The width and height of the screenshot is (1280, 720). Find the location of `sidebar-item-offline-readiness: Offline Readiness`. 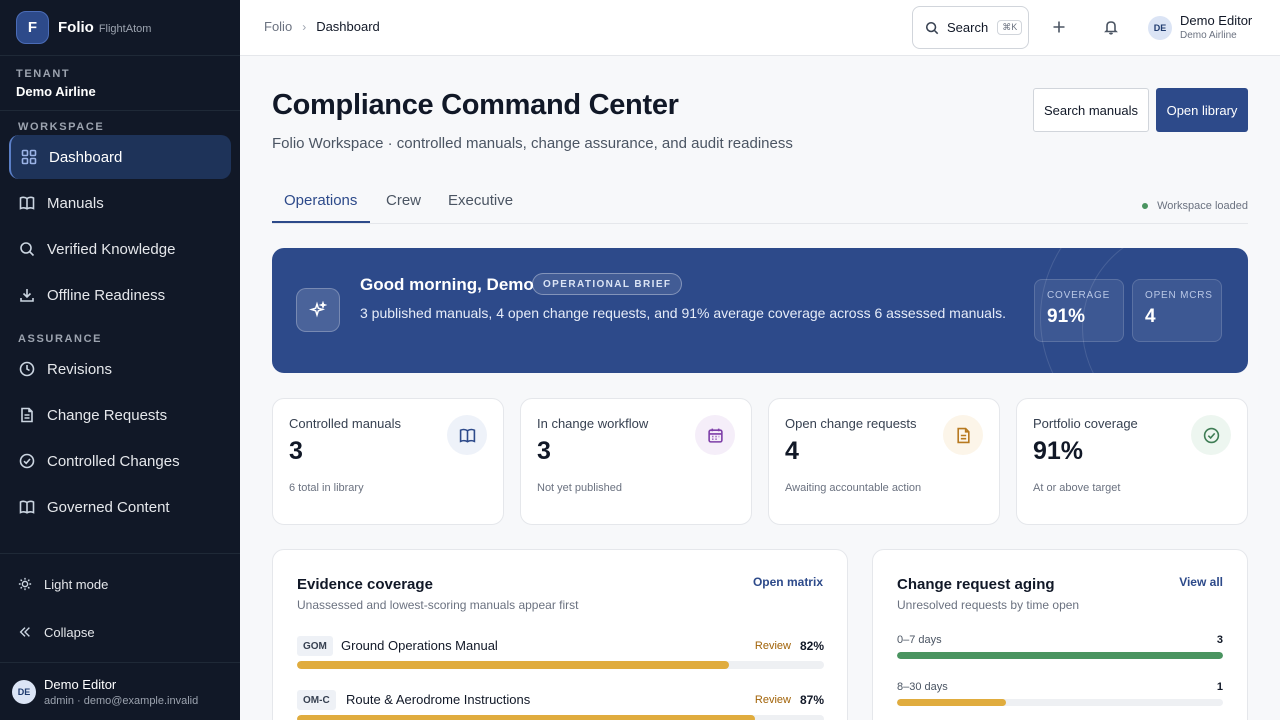

sidebar-item-offline-readiness: Offline Readiness is located at coordinates (120, 295).